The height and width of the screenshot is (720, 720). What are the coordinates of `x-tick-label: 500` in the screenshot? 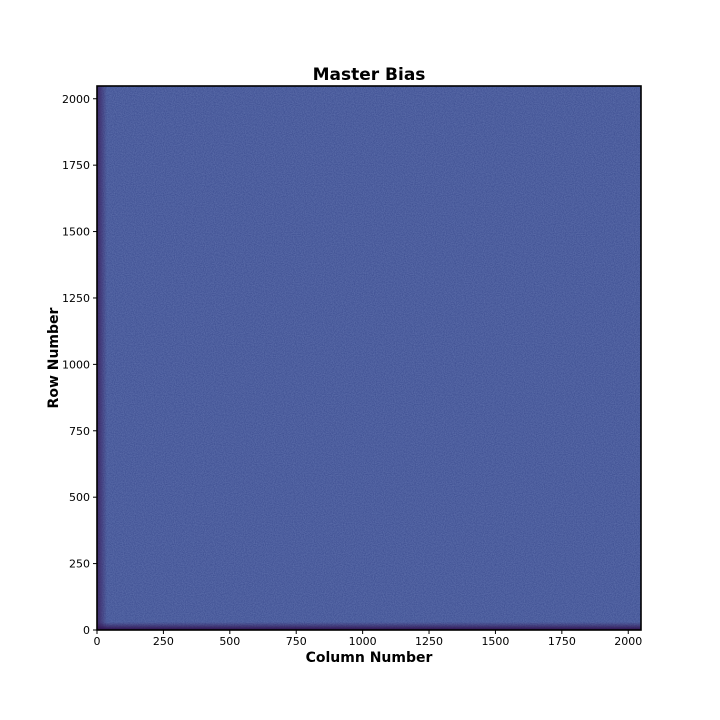 It's located at (229, 641).